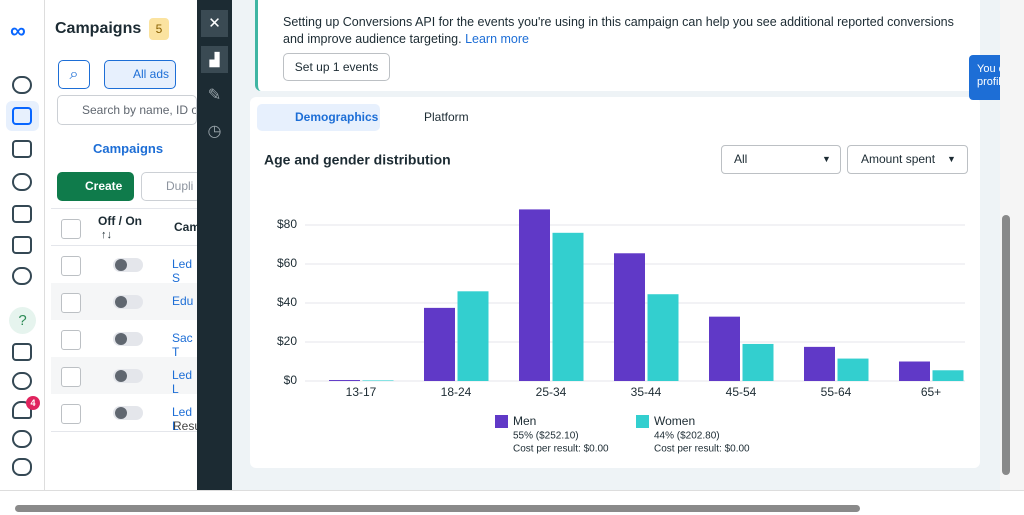  Describe the element at coordinates (287, 341) in the screenshot. I see `y-tick-label: $20` at that location.